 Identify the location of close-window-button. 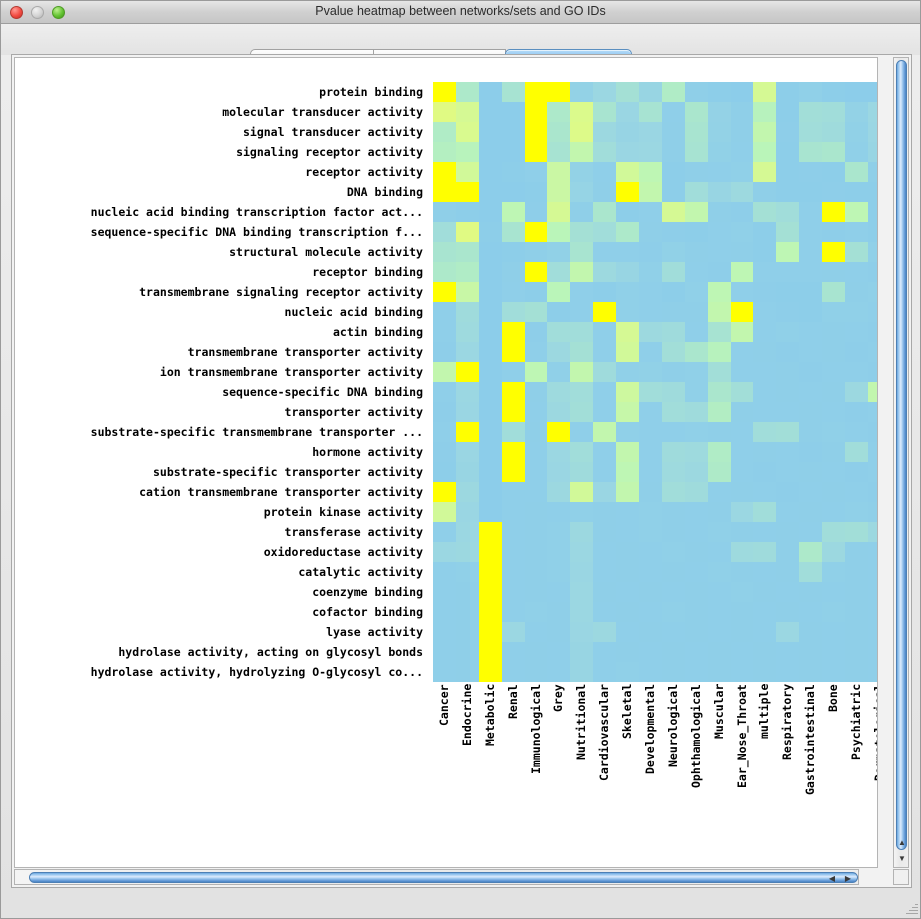
(16, 12).